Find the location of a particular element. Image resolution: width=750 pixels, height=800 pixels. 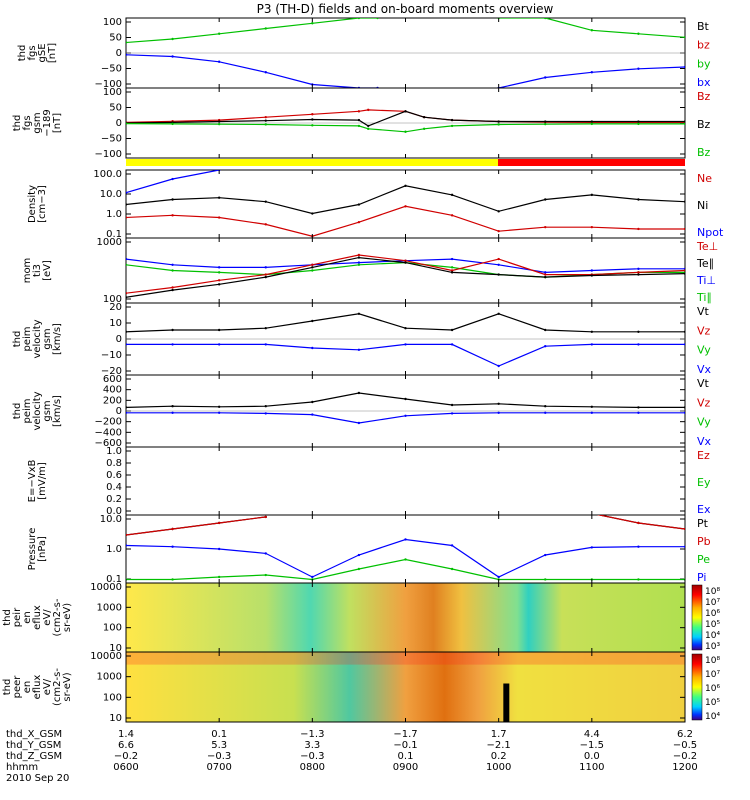

y-axis-label-line: peer is located at coordinates (17, 687).